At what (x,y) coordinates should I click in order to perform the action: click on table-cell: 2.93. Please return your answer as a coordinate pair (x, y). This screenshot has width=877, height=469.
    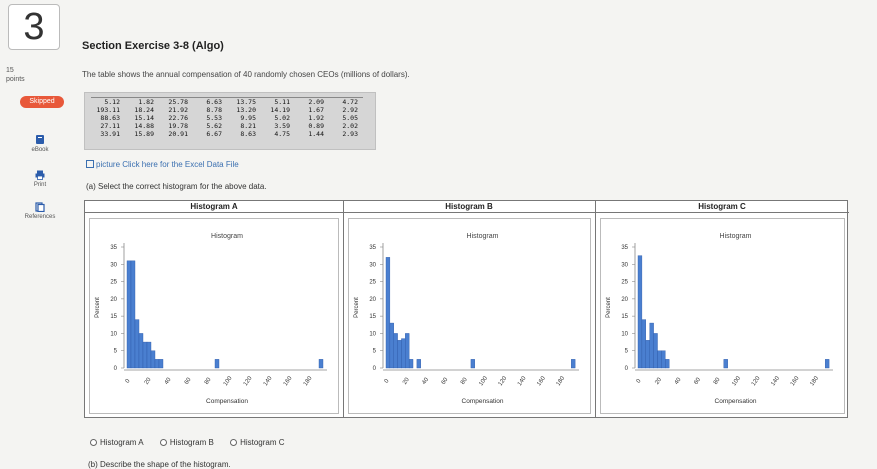
    Looking at the image, I should click on (350, 134).